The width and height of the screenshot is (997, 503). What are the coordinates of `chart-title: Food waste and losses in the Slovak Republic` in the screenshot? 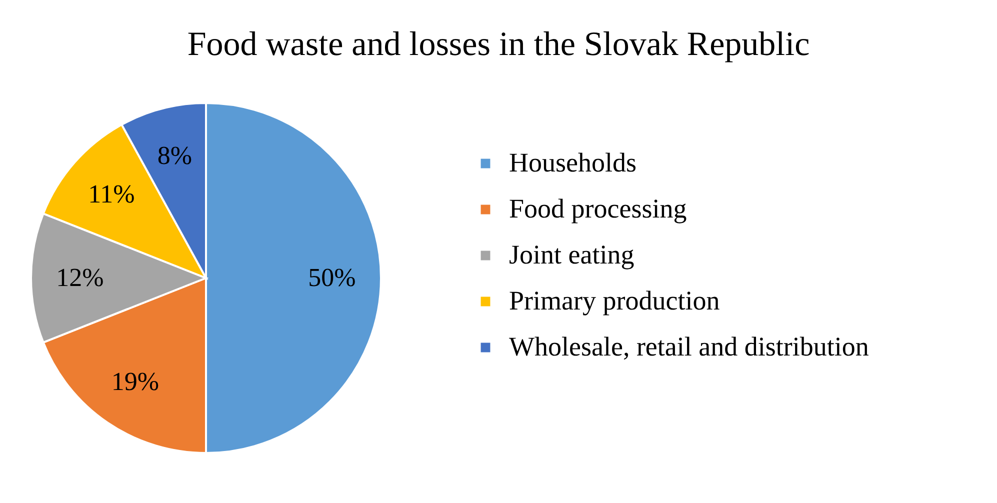 It's located at (498, 44).